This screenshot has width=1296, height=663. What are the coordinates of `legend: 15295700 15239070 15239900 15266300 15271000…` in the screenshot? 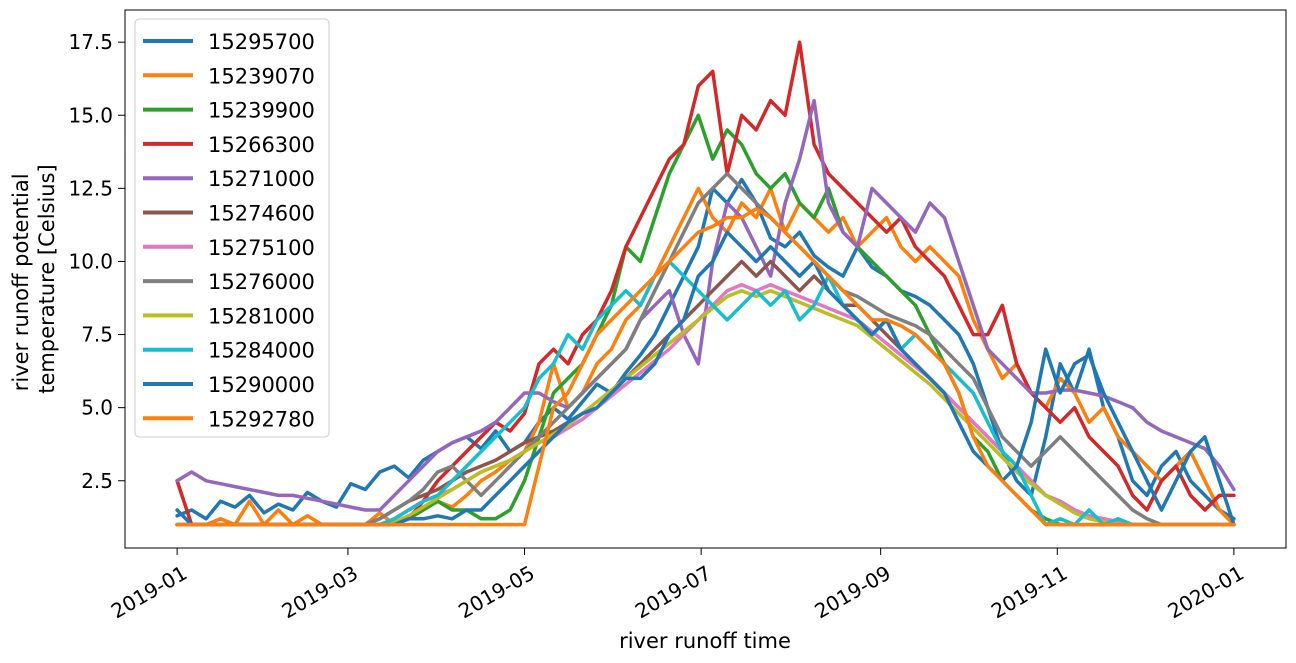 It's located at (232, 228).